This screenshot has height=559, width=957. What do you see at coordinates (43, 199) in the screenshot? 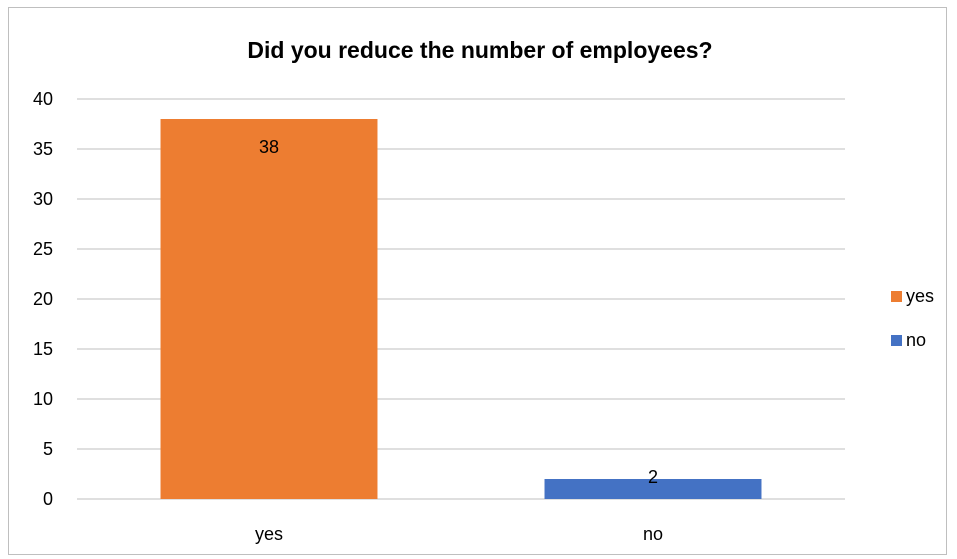
I see `y-tick-label: 30` at bounding box center [43, 199].